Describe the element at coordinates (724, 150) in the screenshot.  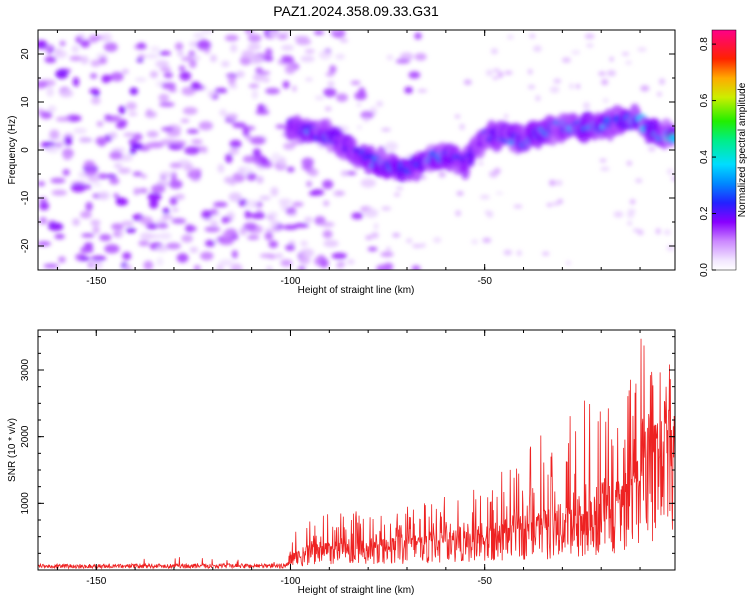
I see `colorbar-gradient` at that location.